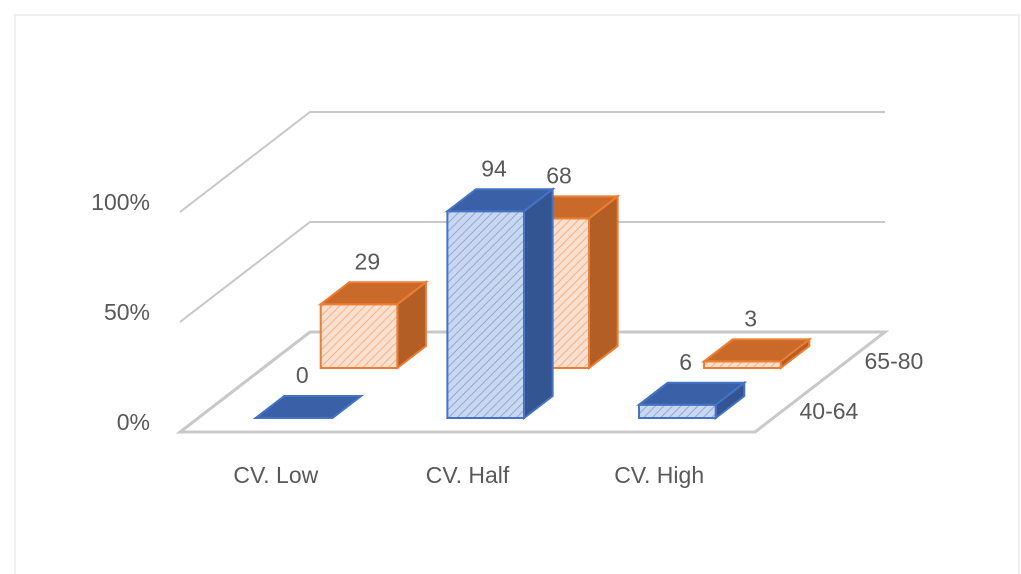  Describe the element at coordinates (127, 312) in the screenshot. I see `y-tick-label: 50%` at that location.